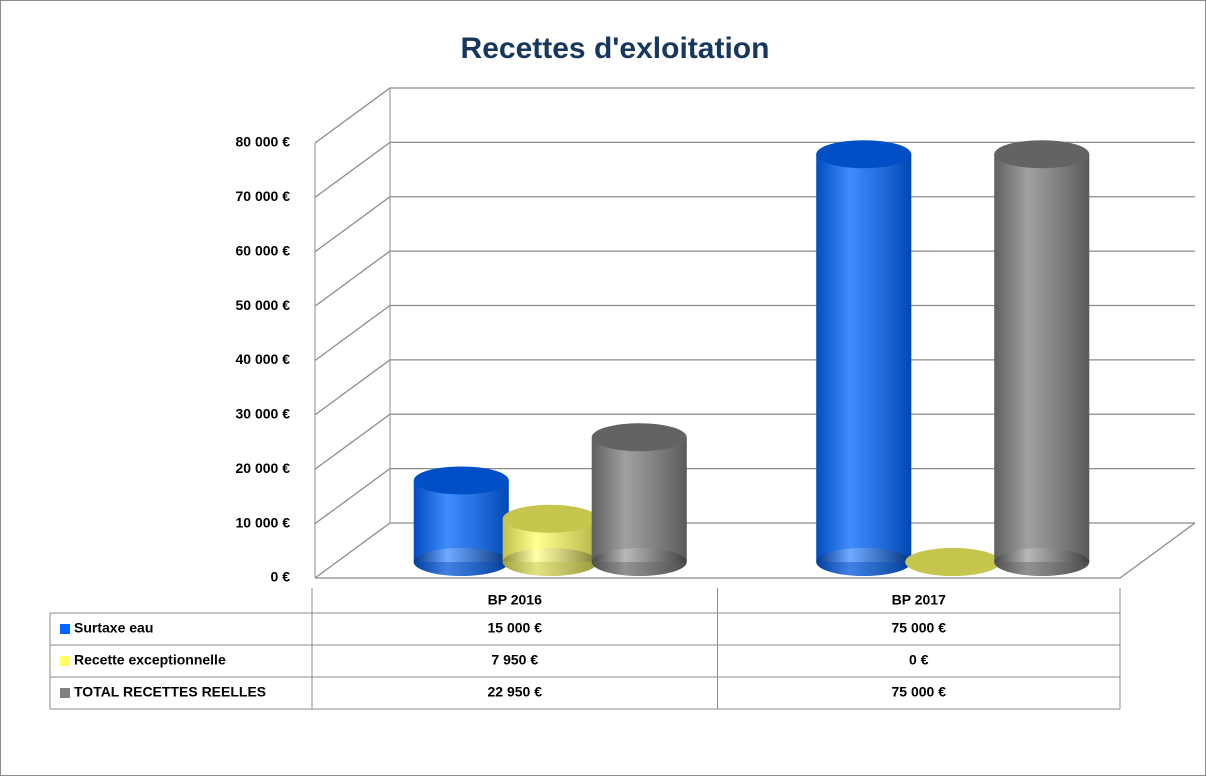  I want to click on y-tick-label: 70 000 €, so click(263, 196).